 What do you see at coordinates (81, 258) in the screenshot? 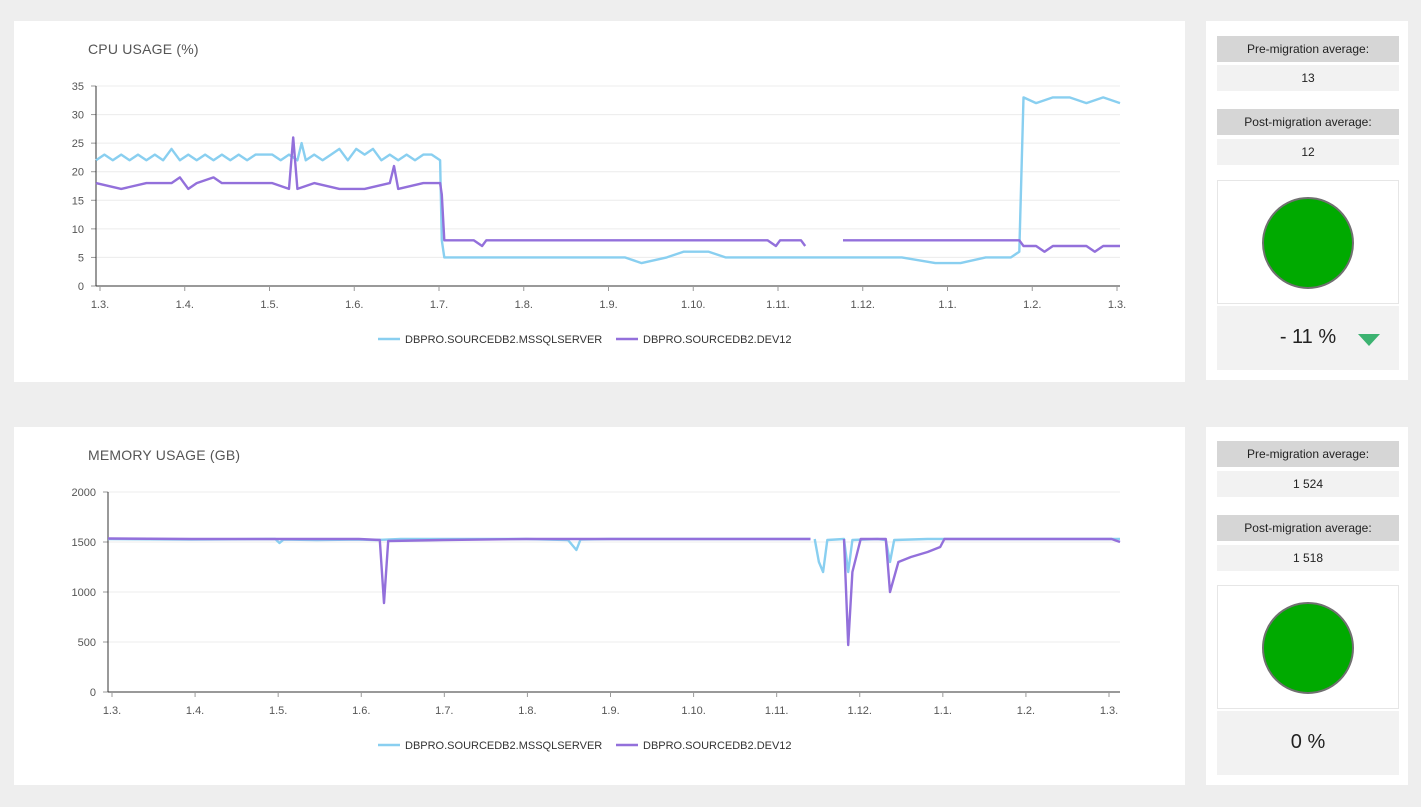
I see `y-tick-label: 5` at bounding box center [81, 258].